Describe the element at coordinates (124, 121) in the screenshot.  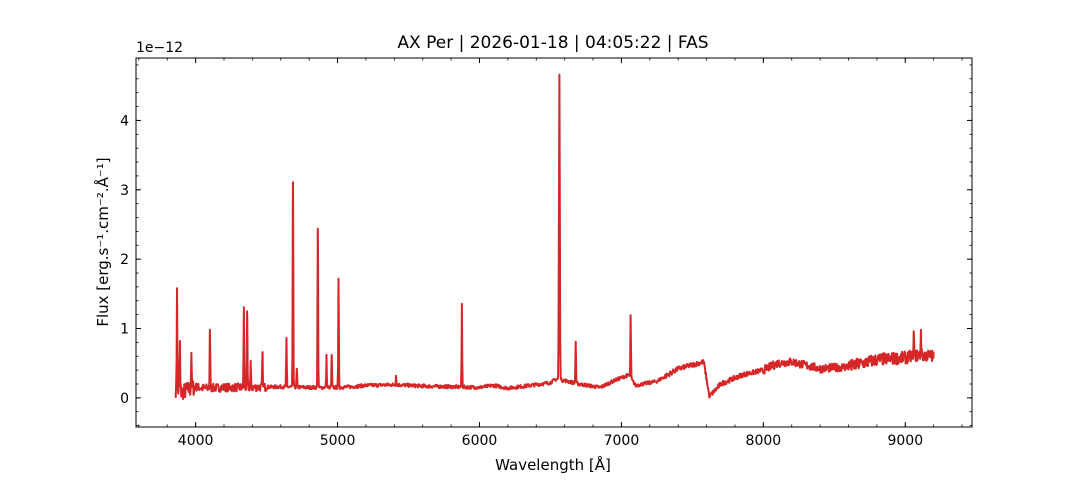
I see `y-tick-label: 4` at that location.